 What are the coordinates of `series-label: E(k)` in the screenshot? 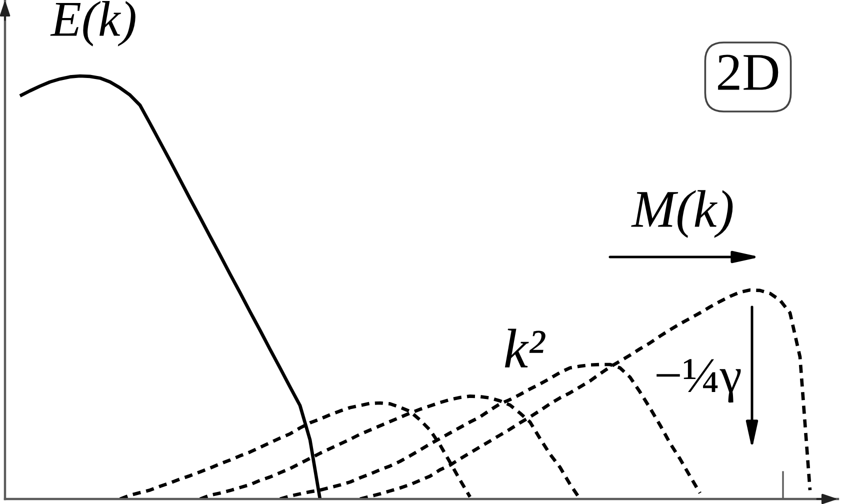 It's located at (93, 23).